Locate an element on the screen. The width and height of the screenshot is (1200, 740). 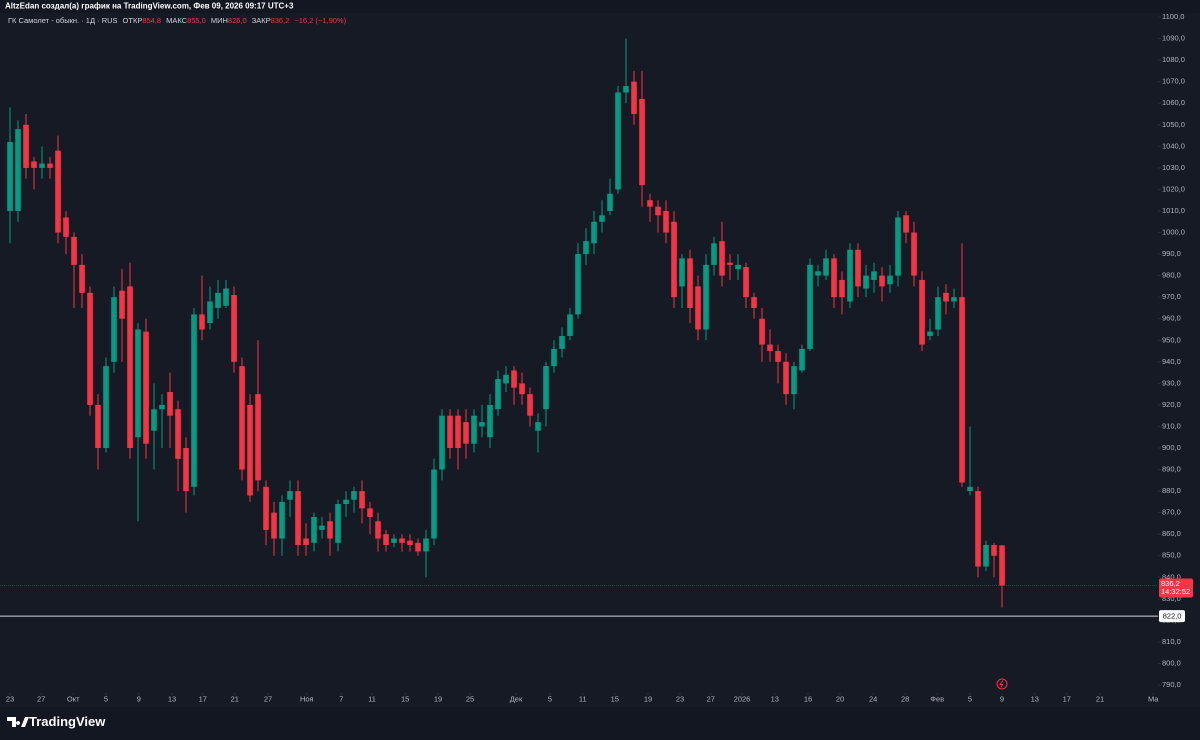
x-tick-label: Окт is located at coordinates (73, 698).